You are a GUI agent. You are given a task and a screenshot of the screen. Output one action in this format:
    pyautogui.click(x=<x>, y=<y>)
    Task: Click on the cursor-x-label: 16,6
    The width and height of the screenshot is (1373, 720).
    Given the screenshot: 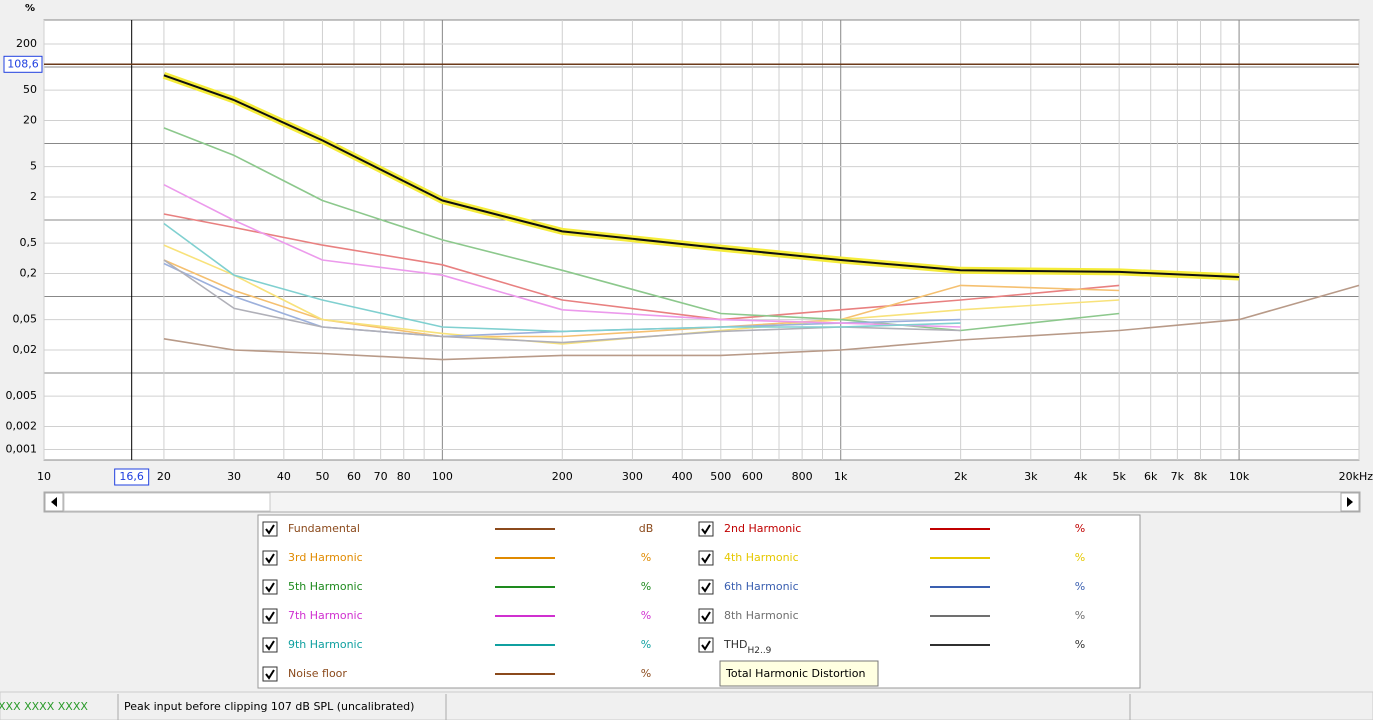 What is the action you would take?
    pyautogui.click(x=131, y=476)
    